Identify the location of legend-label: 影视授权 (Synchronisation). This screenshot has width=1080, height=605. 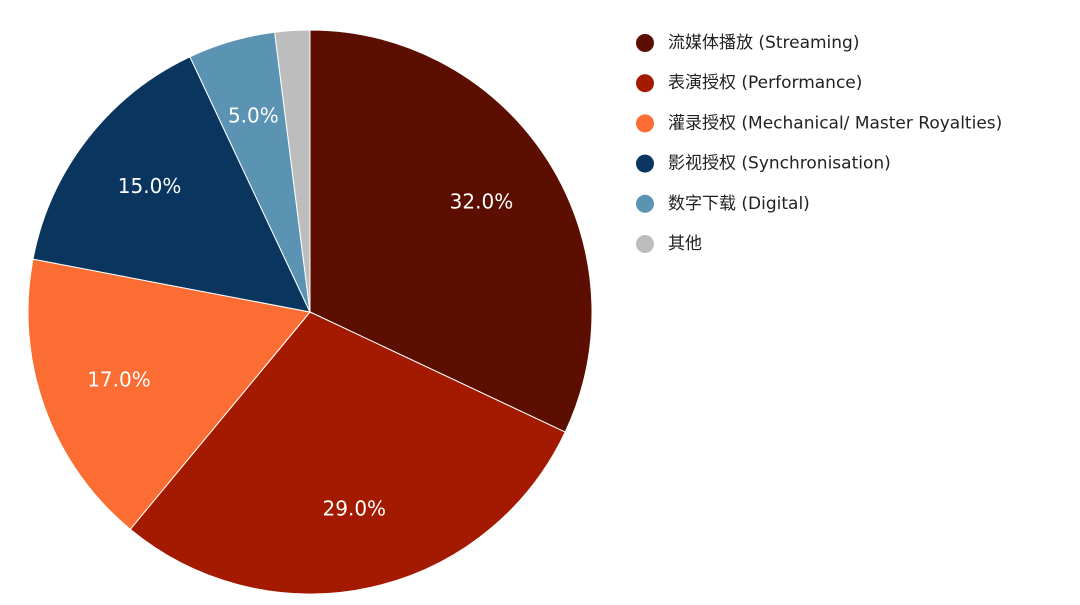
(779, 164).